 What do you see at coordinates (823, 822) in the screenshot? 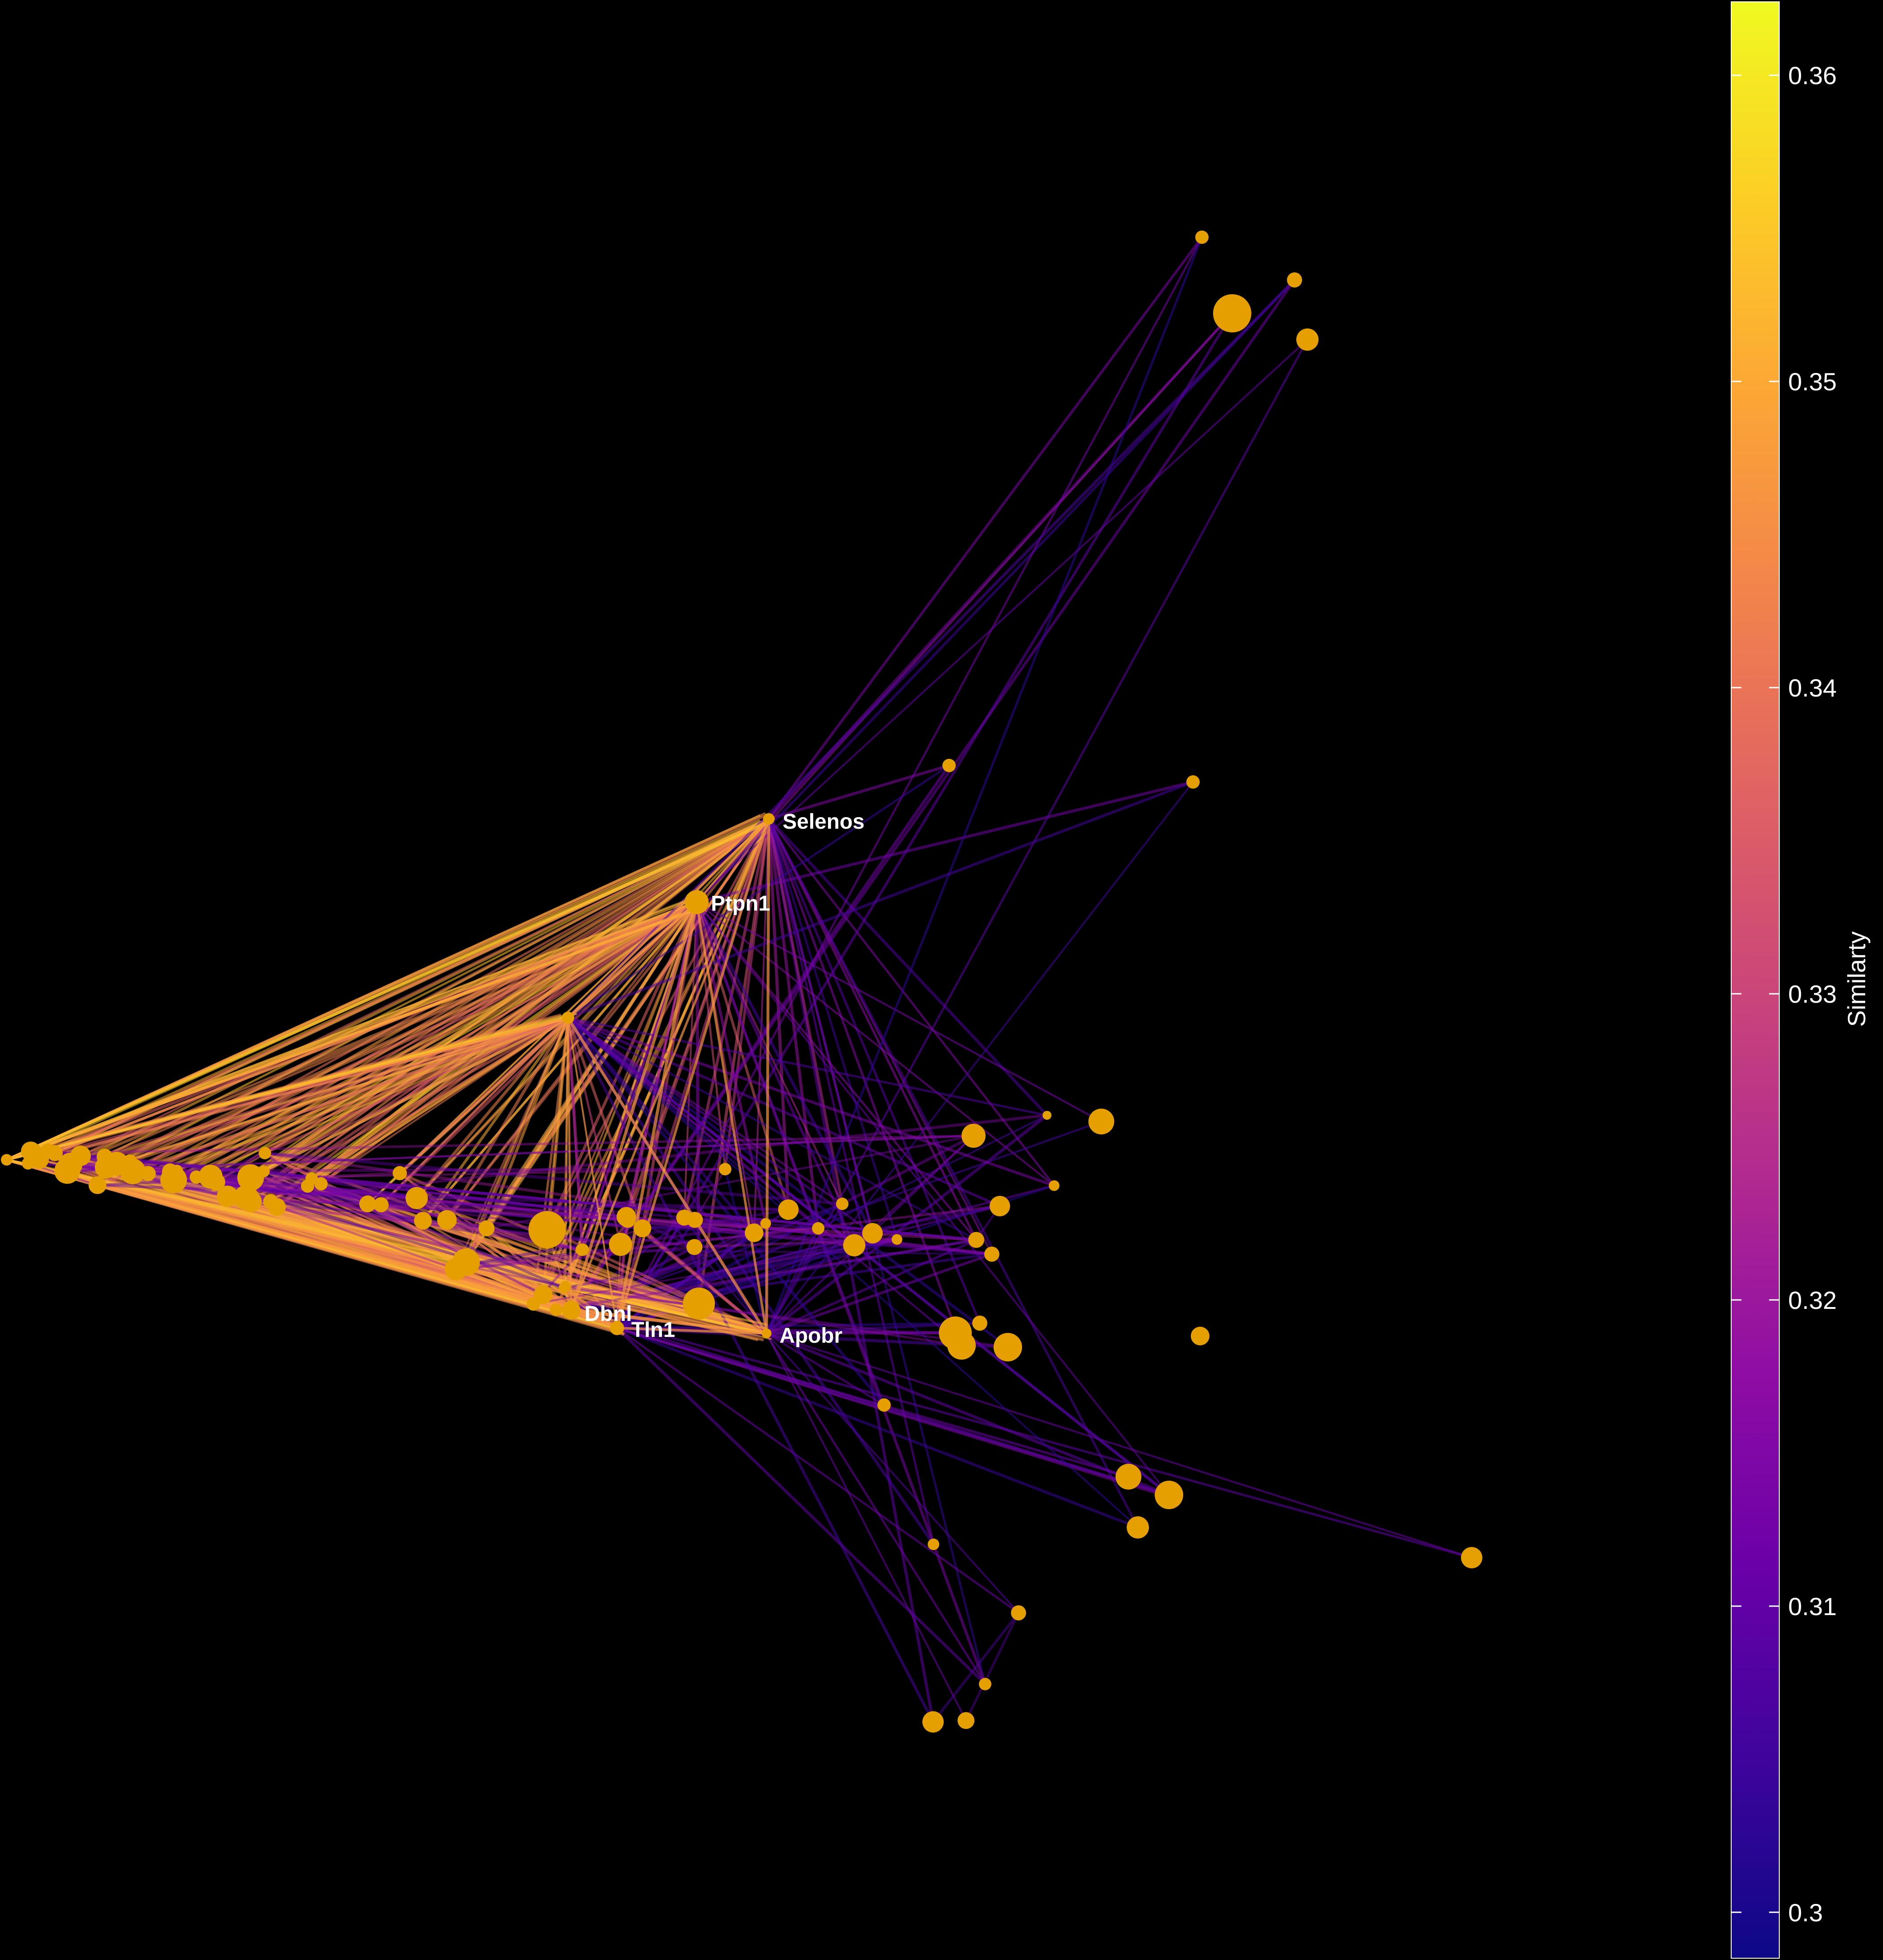
I see `node-label-selenos: Selenos` at bounding box center [823, 822].